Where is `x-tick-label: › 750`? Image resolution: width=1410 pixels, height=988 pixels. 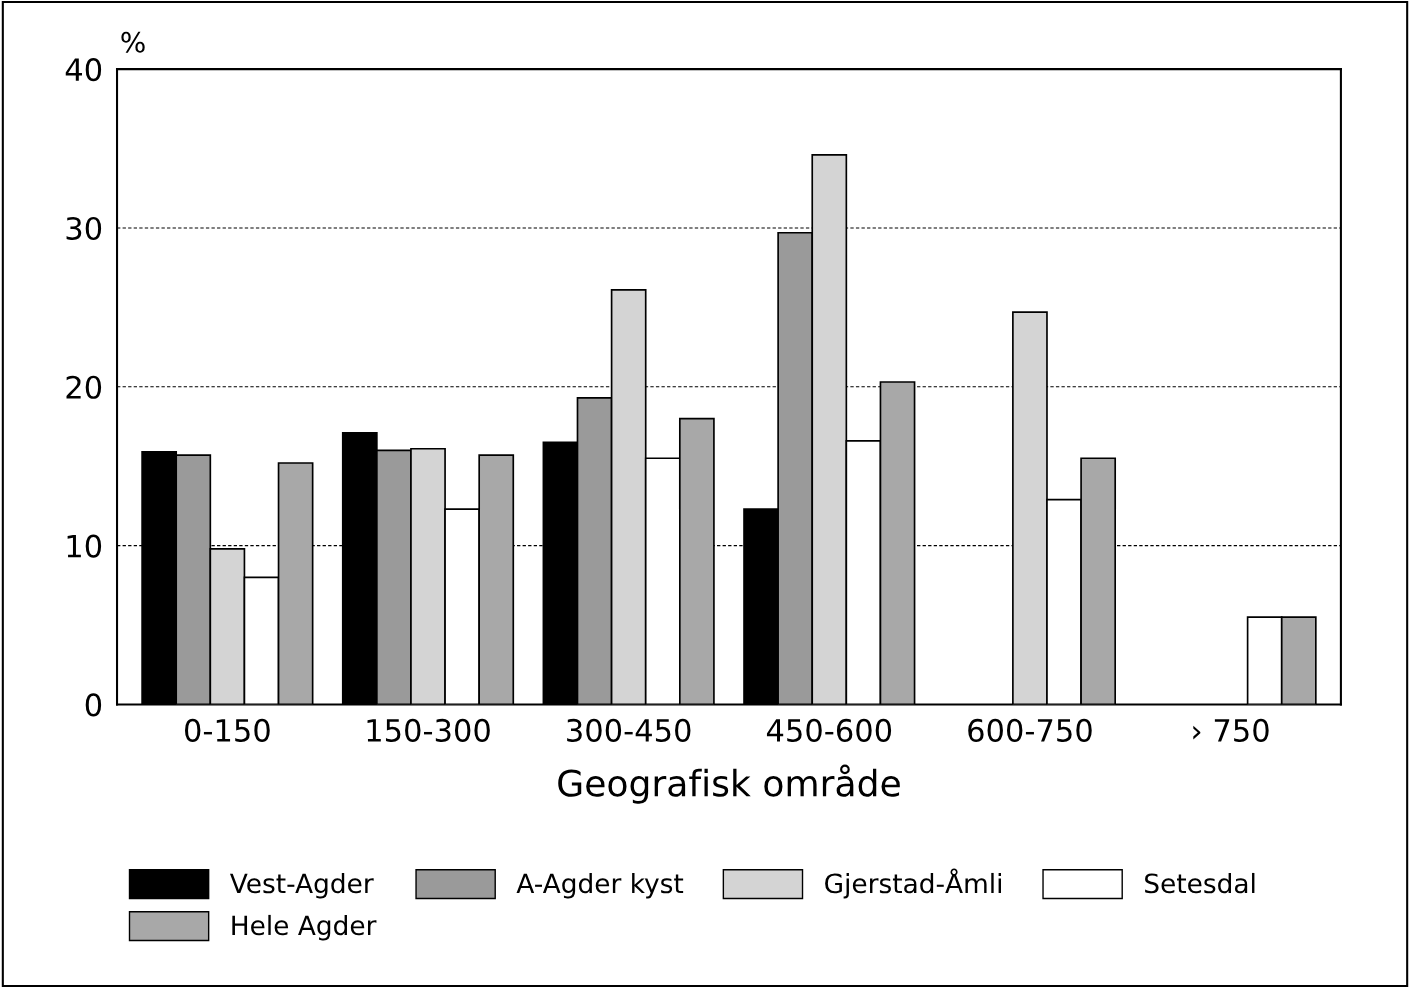 x-tick-label: › 750 is located at coordinates (1231, 730).